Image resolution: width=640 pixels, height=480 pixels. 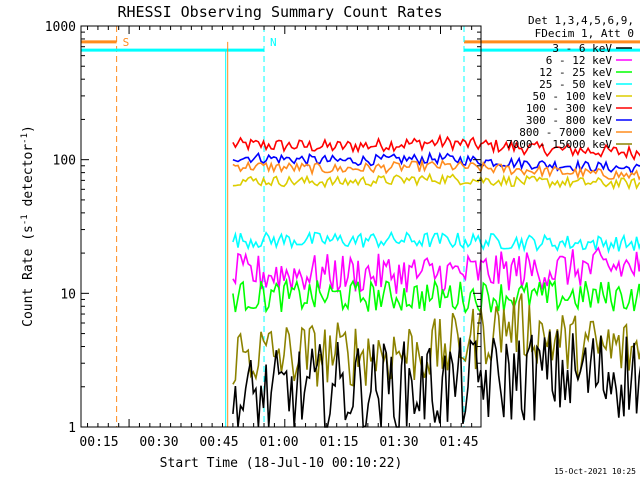 What do you see at coordinates (68, 294) in the screenshot?
I see `y-tick-label: 10` at bounding box center [68, 294].